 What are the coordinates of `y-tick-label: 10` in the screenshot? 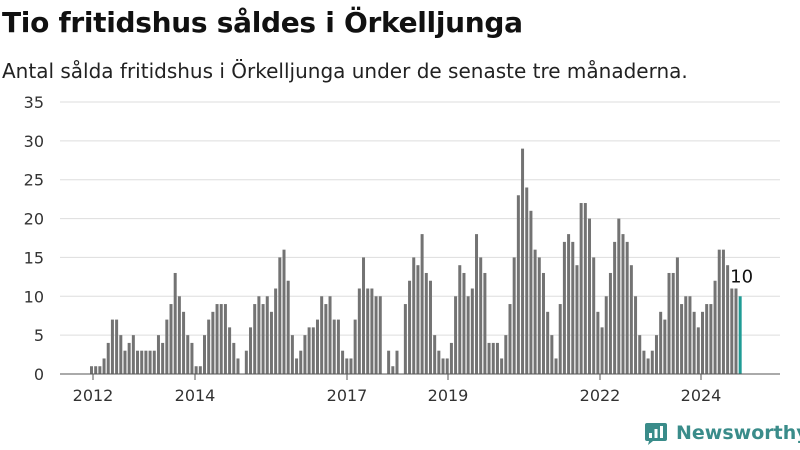 It's located at (34, 296).